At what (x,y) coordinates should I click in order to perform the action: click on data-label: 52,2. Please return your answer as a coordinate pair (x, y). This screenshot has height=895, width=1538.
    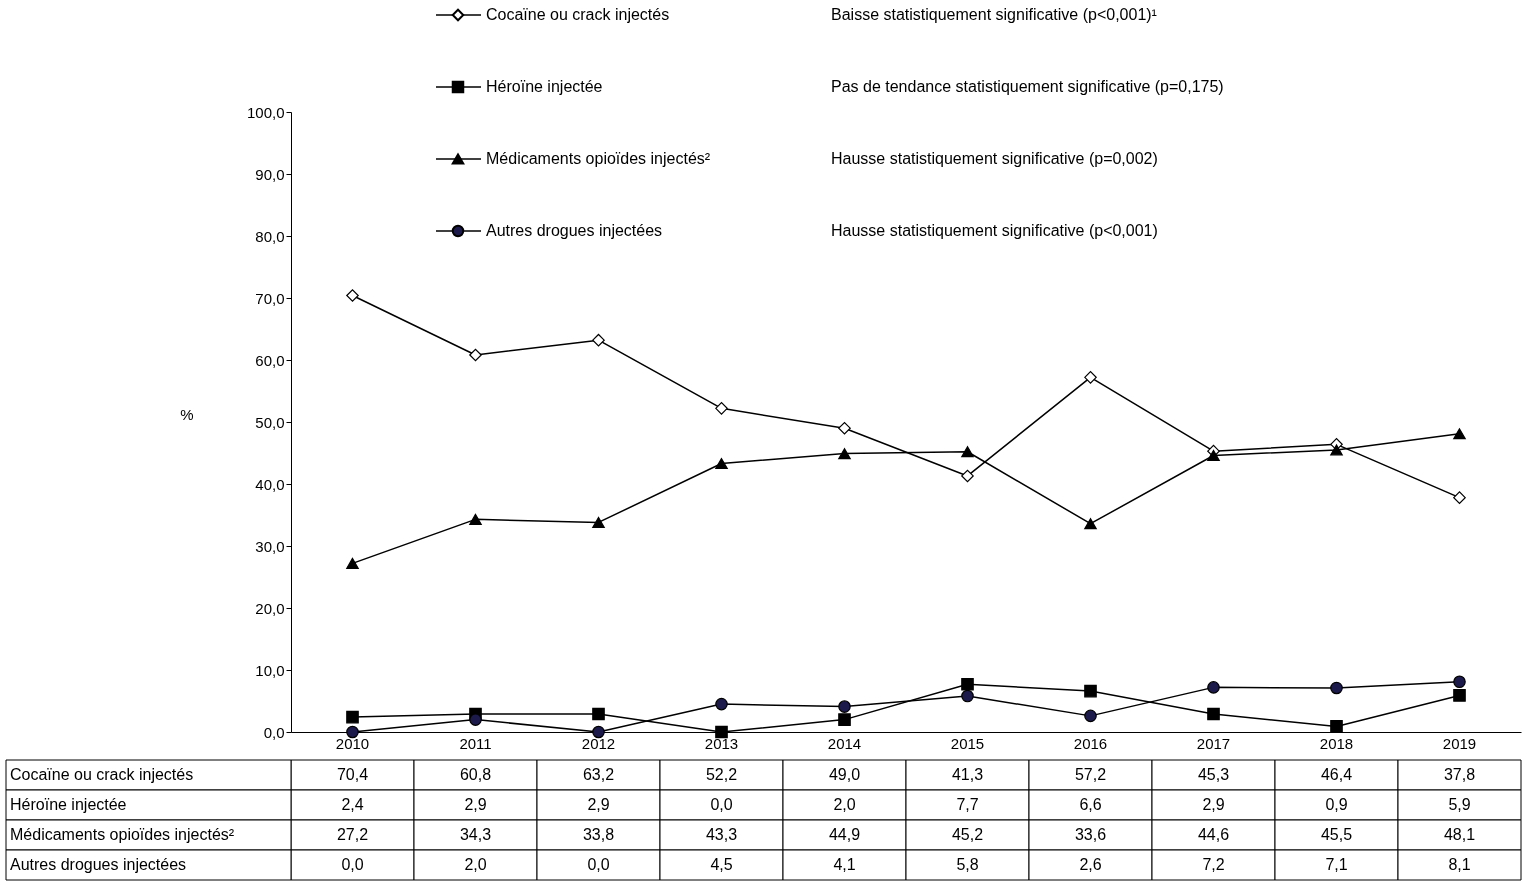
    Looking at the image, I should click on (721, 774).